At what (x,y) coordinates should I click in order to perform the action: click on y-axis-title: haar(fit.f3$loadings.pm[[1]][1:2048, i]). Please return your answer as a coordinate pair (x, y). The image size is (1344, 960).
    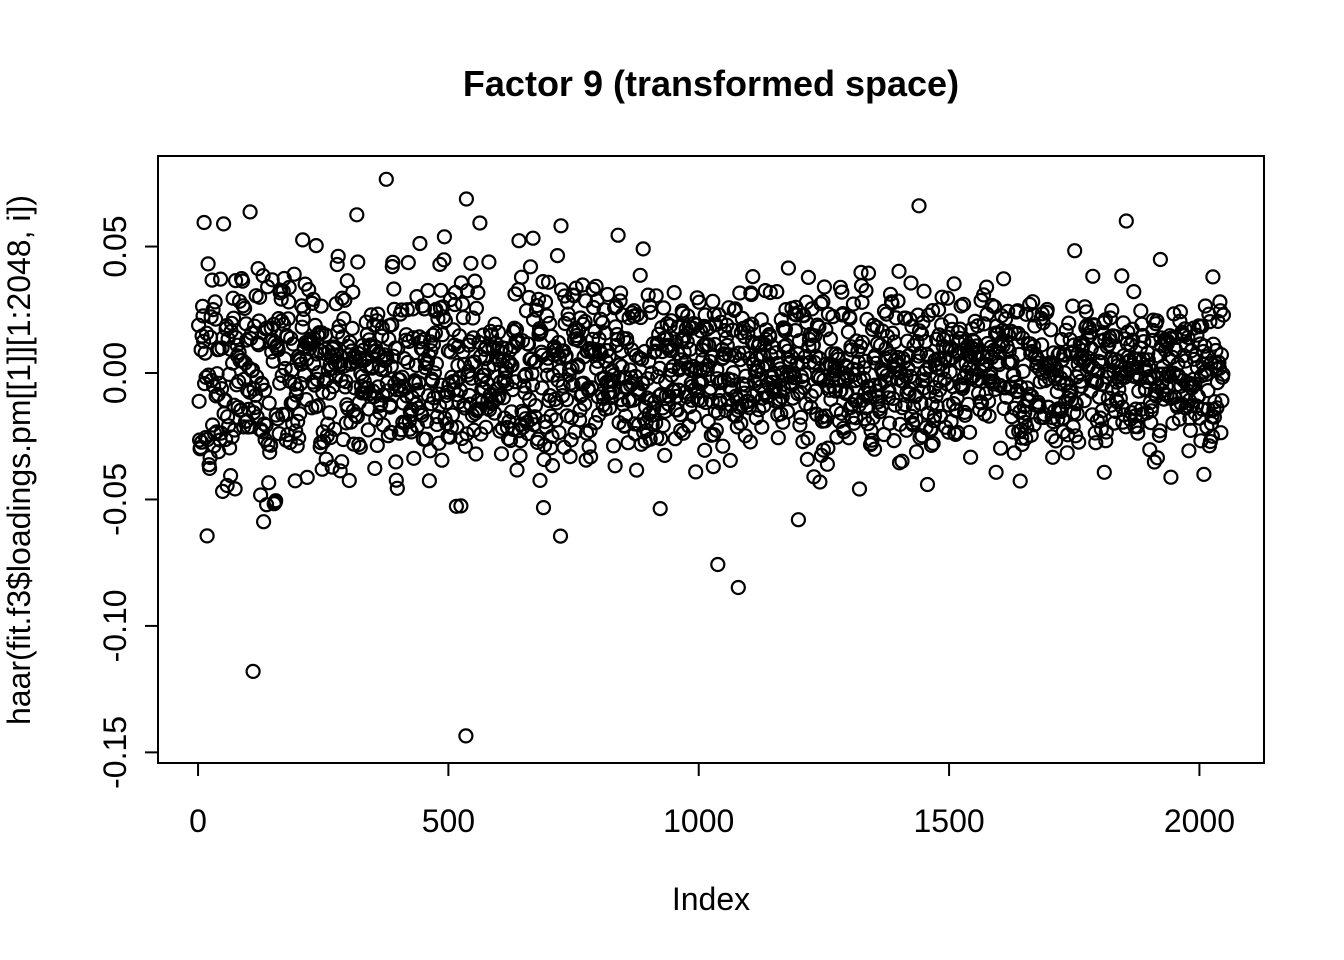
    Looking at the image, I should click on (19, 460).